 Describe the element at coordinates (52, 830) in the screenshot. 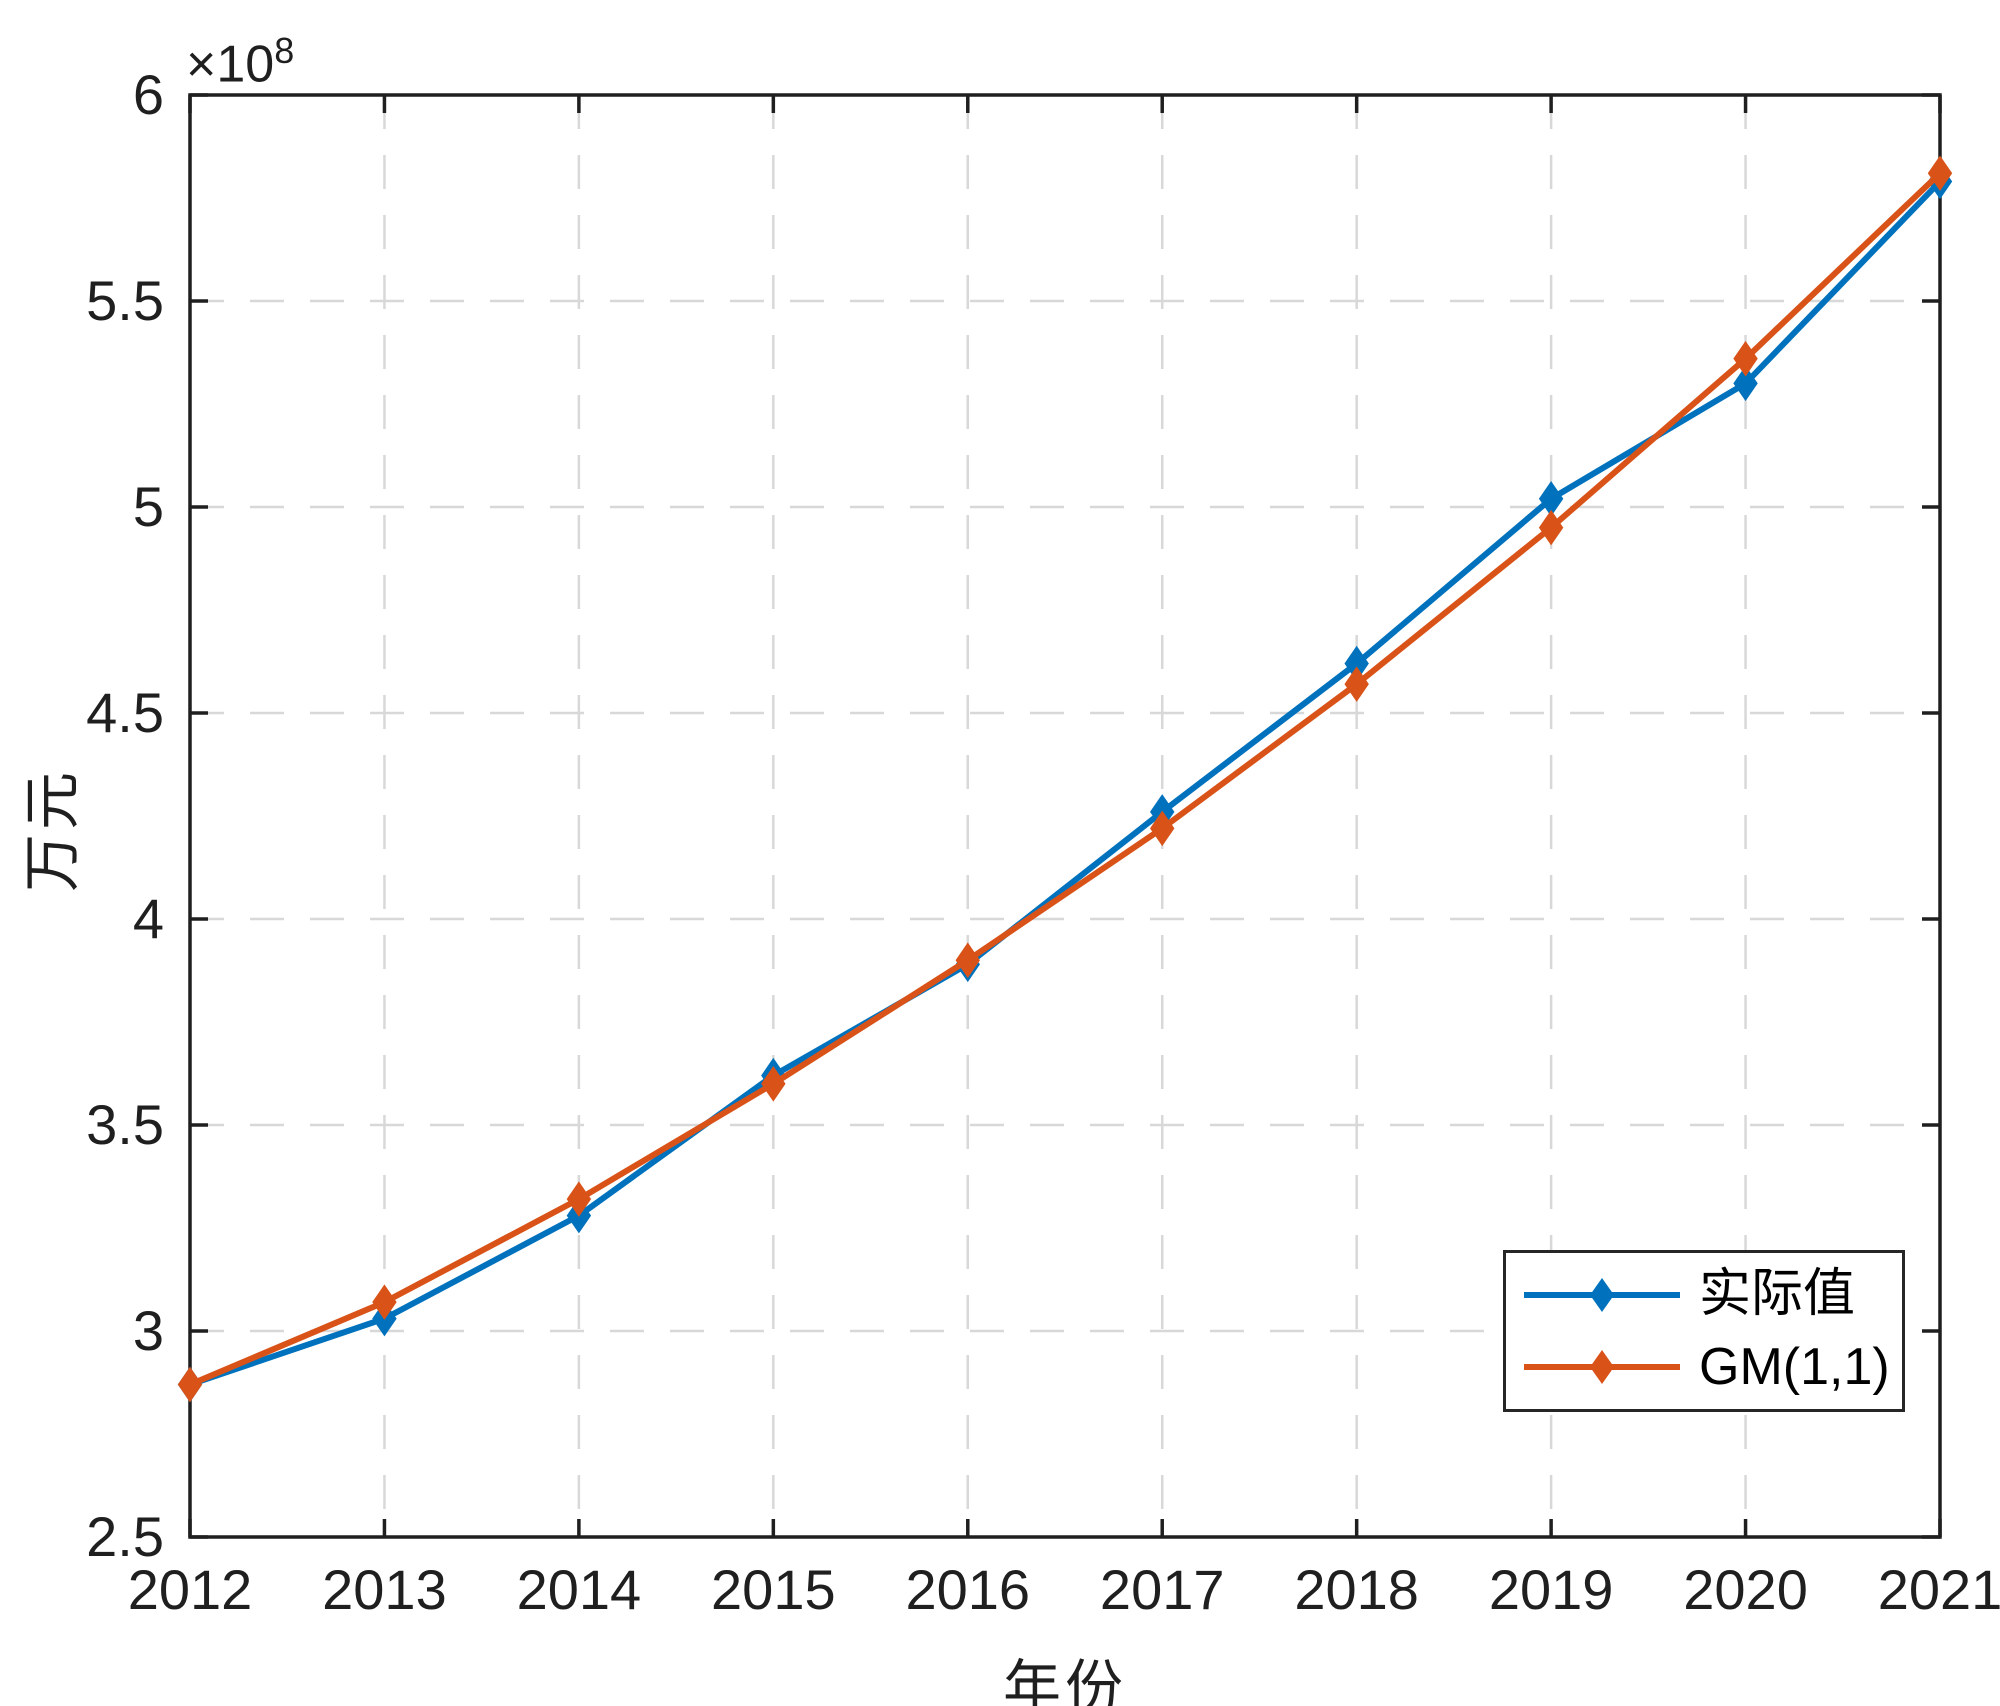

I see `y-axis-label: 万元` at that location.